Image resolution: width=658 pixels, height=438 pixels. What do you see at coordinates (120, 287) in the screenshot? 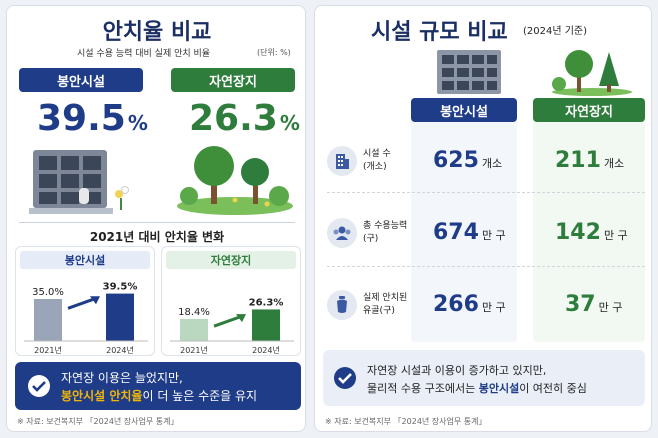
I see `bar-value-label: 39.5%` at bounding box center [120, 287].